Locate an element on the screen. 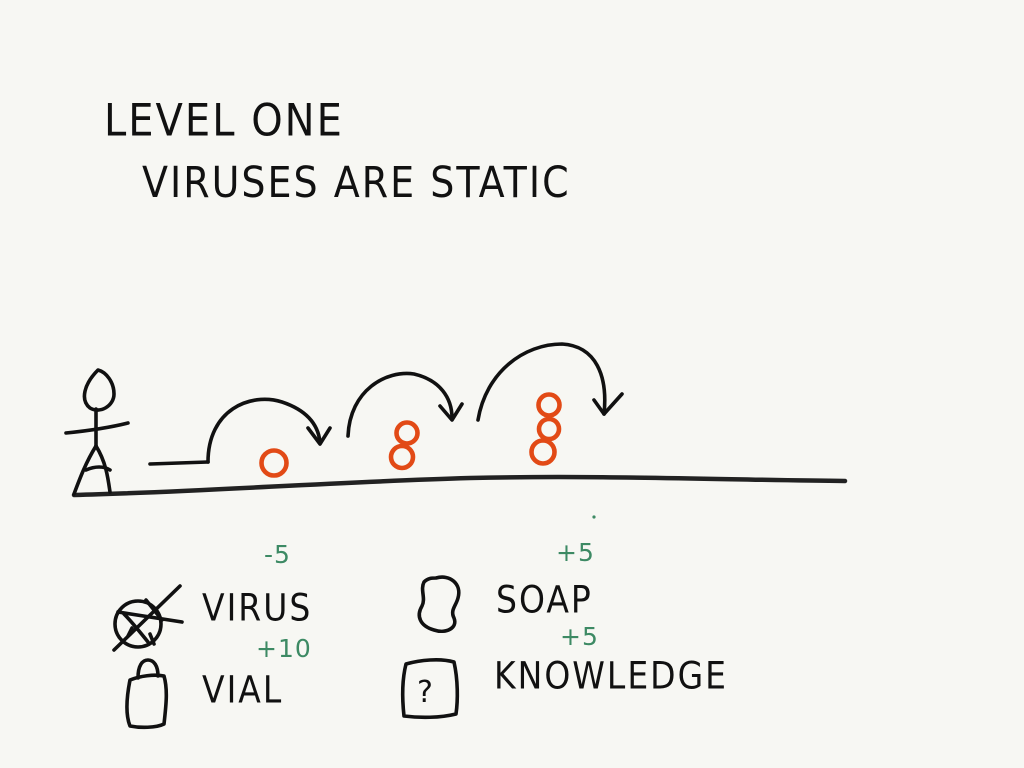  soap-icon is located at coordinates (439, 604).